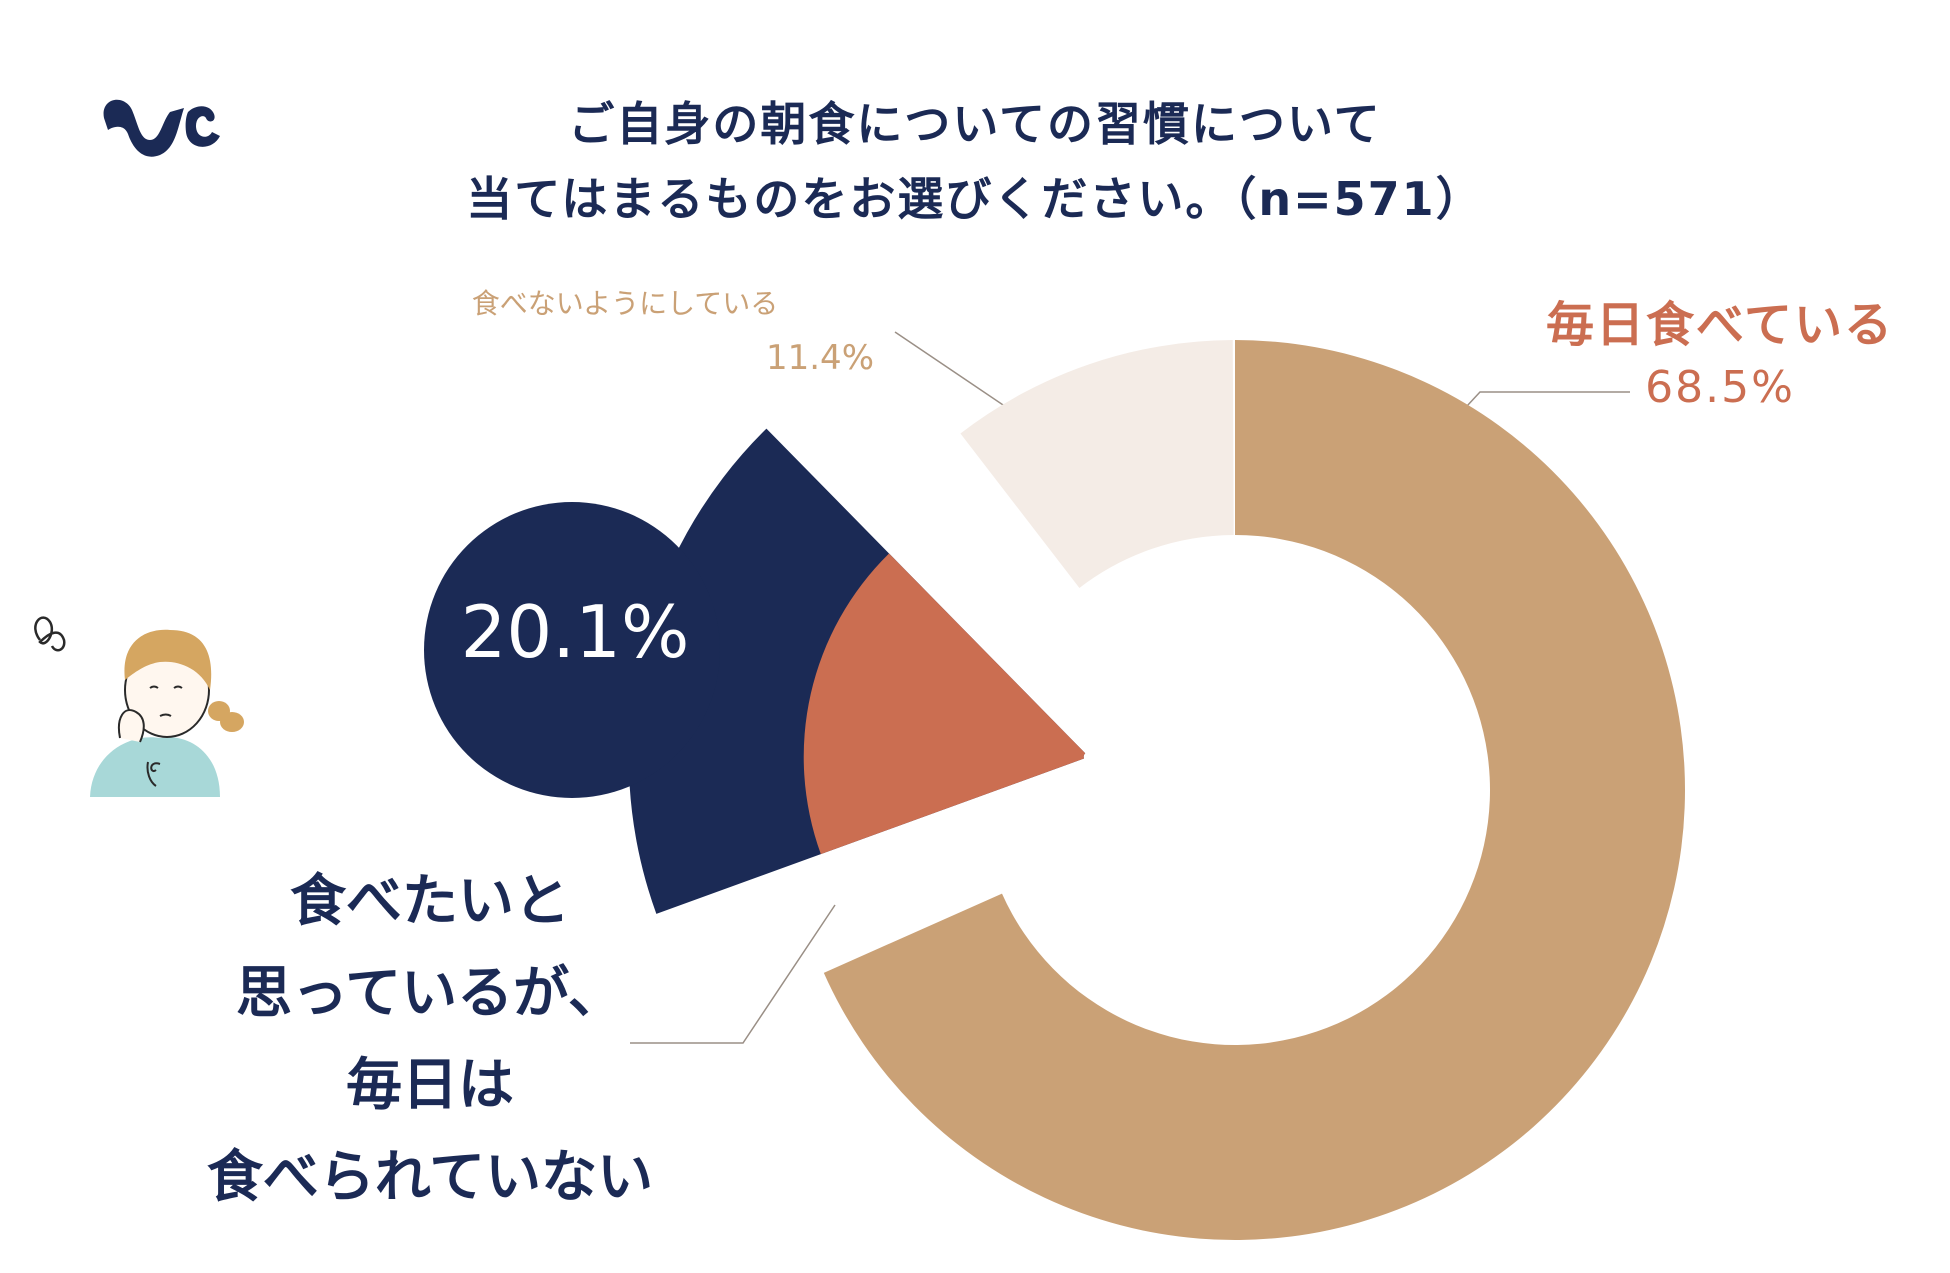  Describe the element at coordinates (819, 358) in the screenshot. I see `label-avoid-value: 11.4%` at that location.